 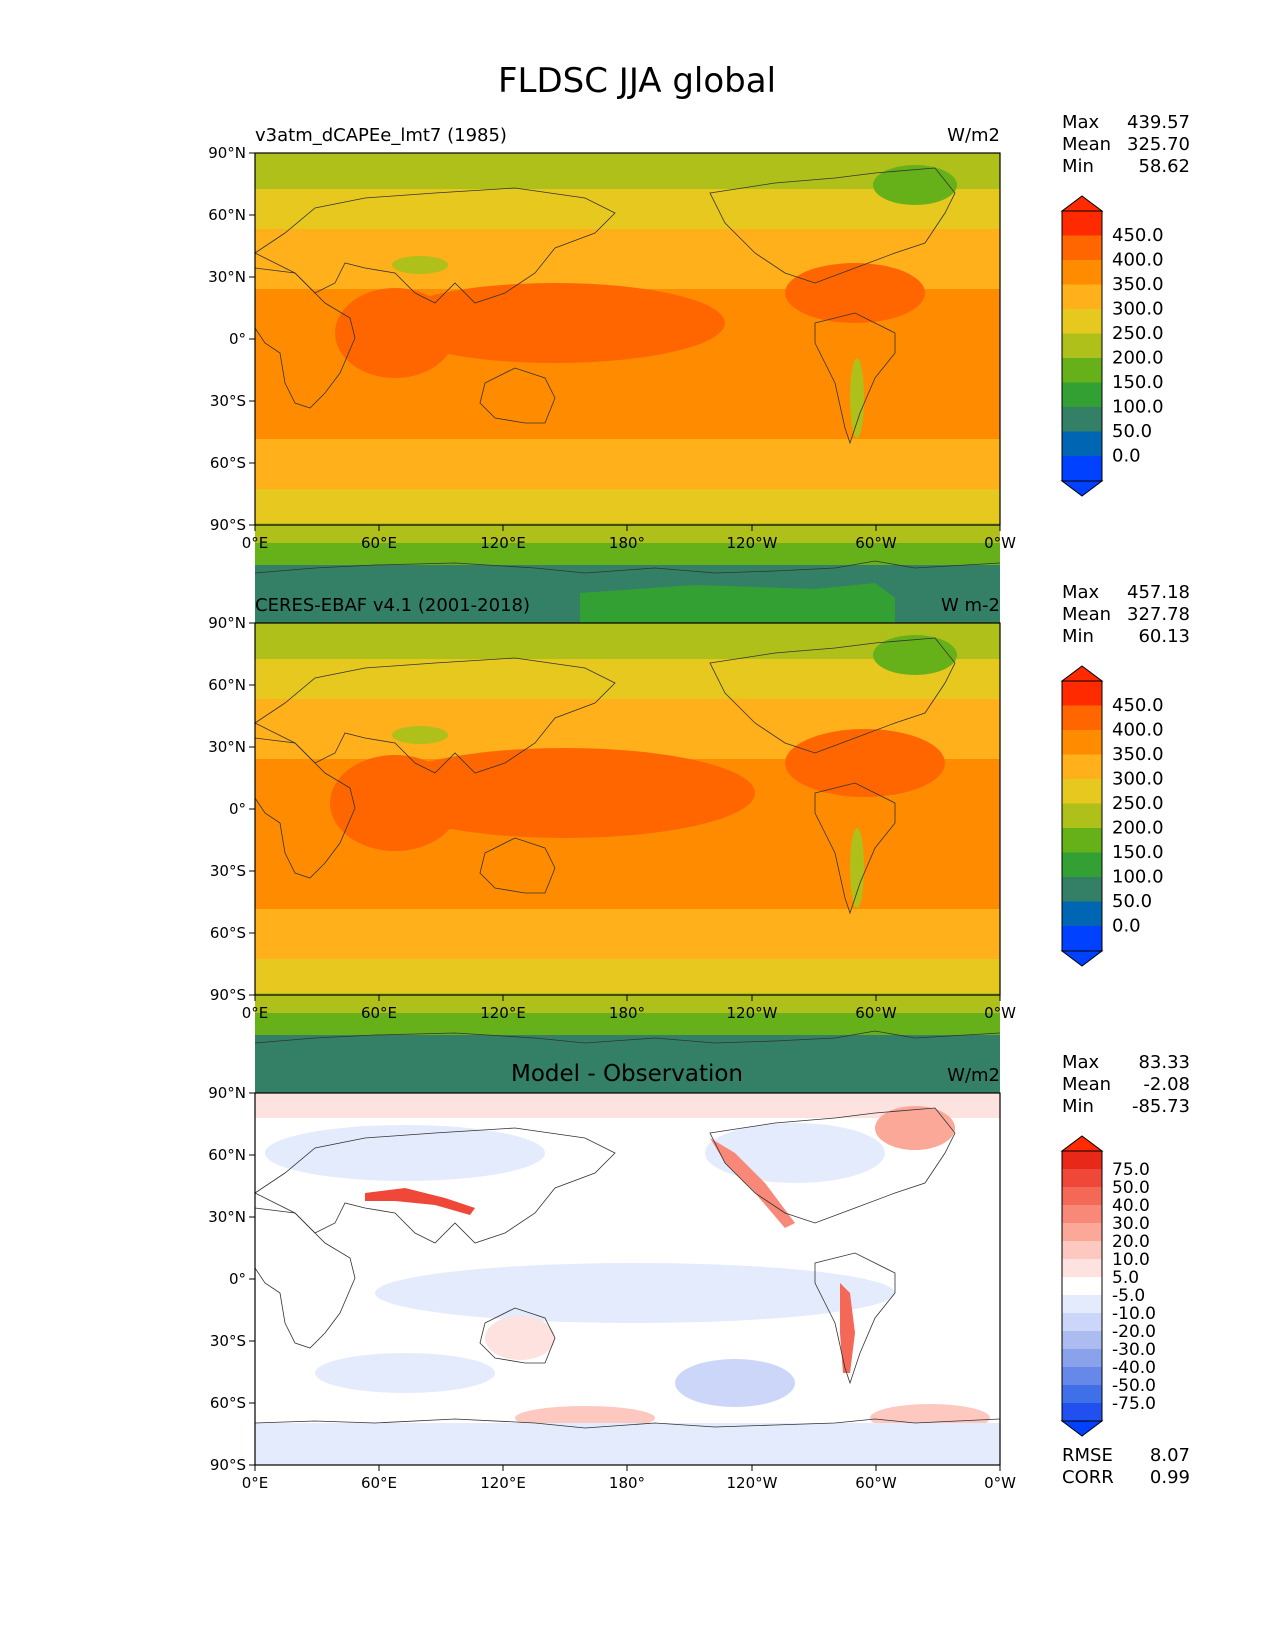 I want to click on colorbar-tick: -75.0, so click(x=1134, y=1404).